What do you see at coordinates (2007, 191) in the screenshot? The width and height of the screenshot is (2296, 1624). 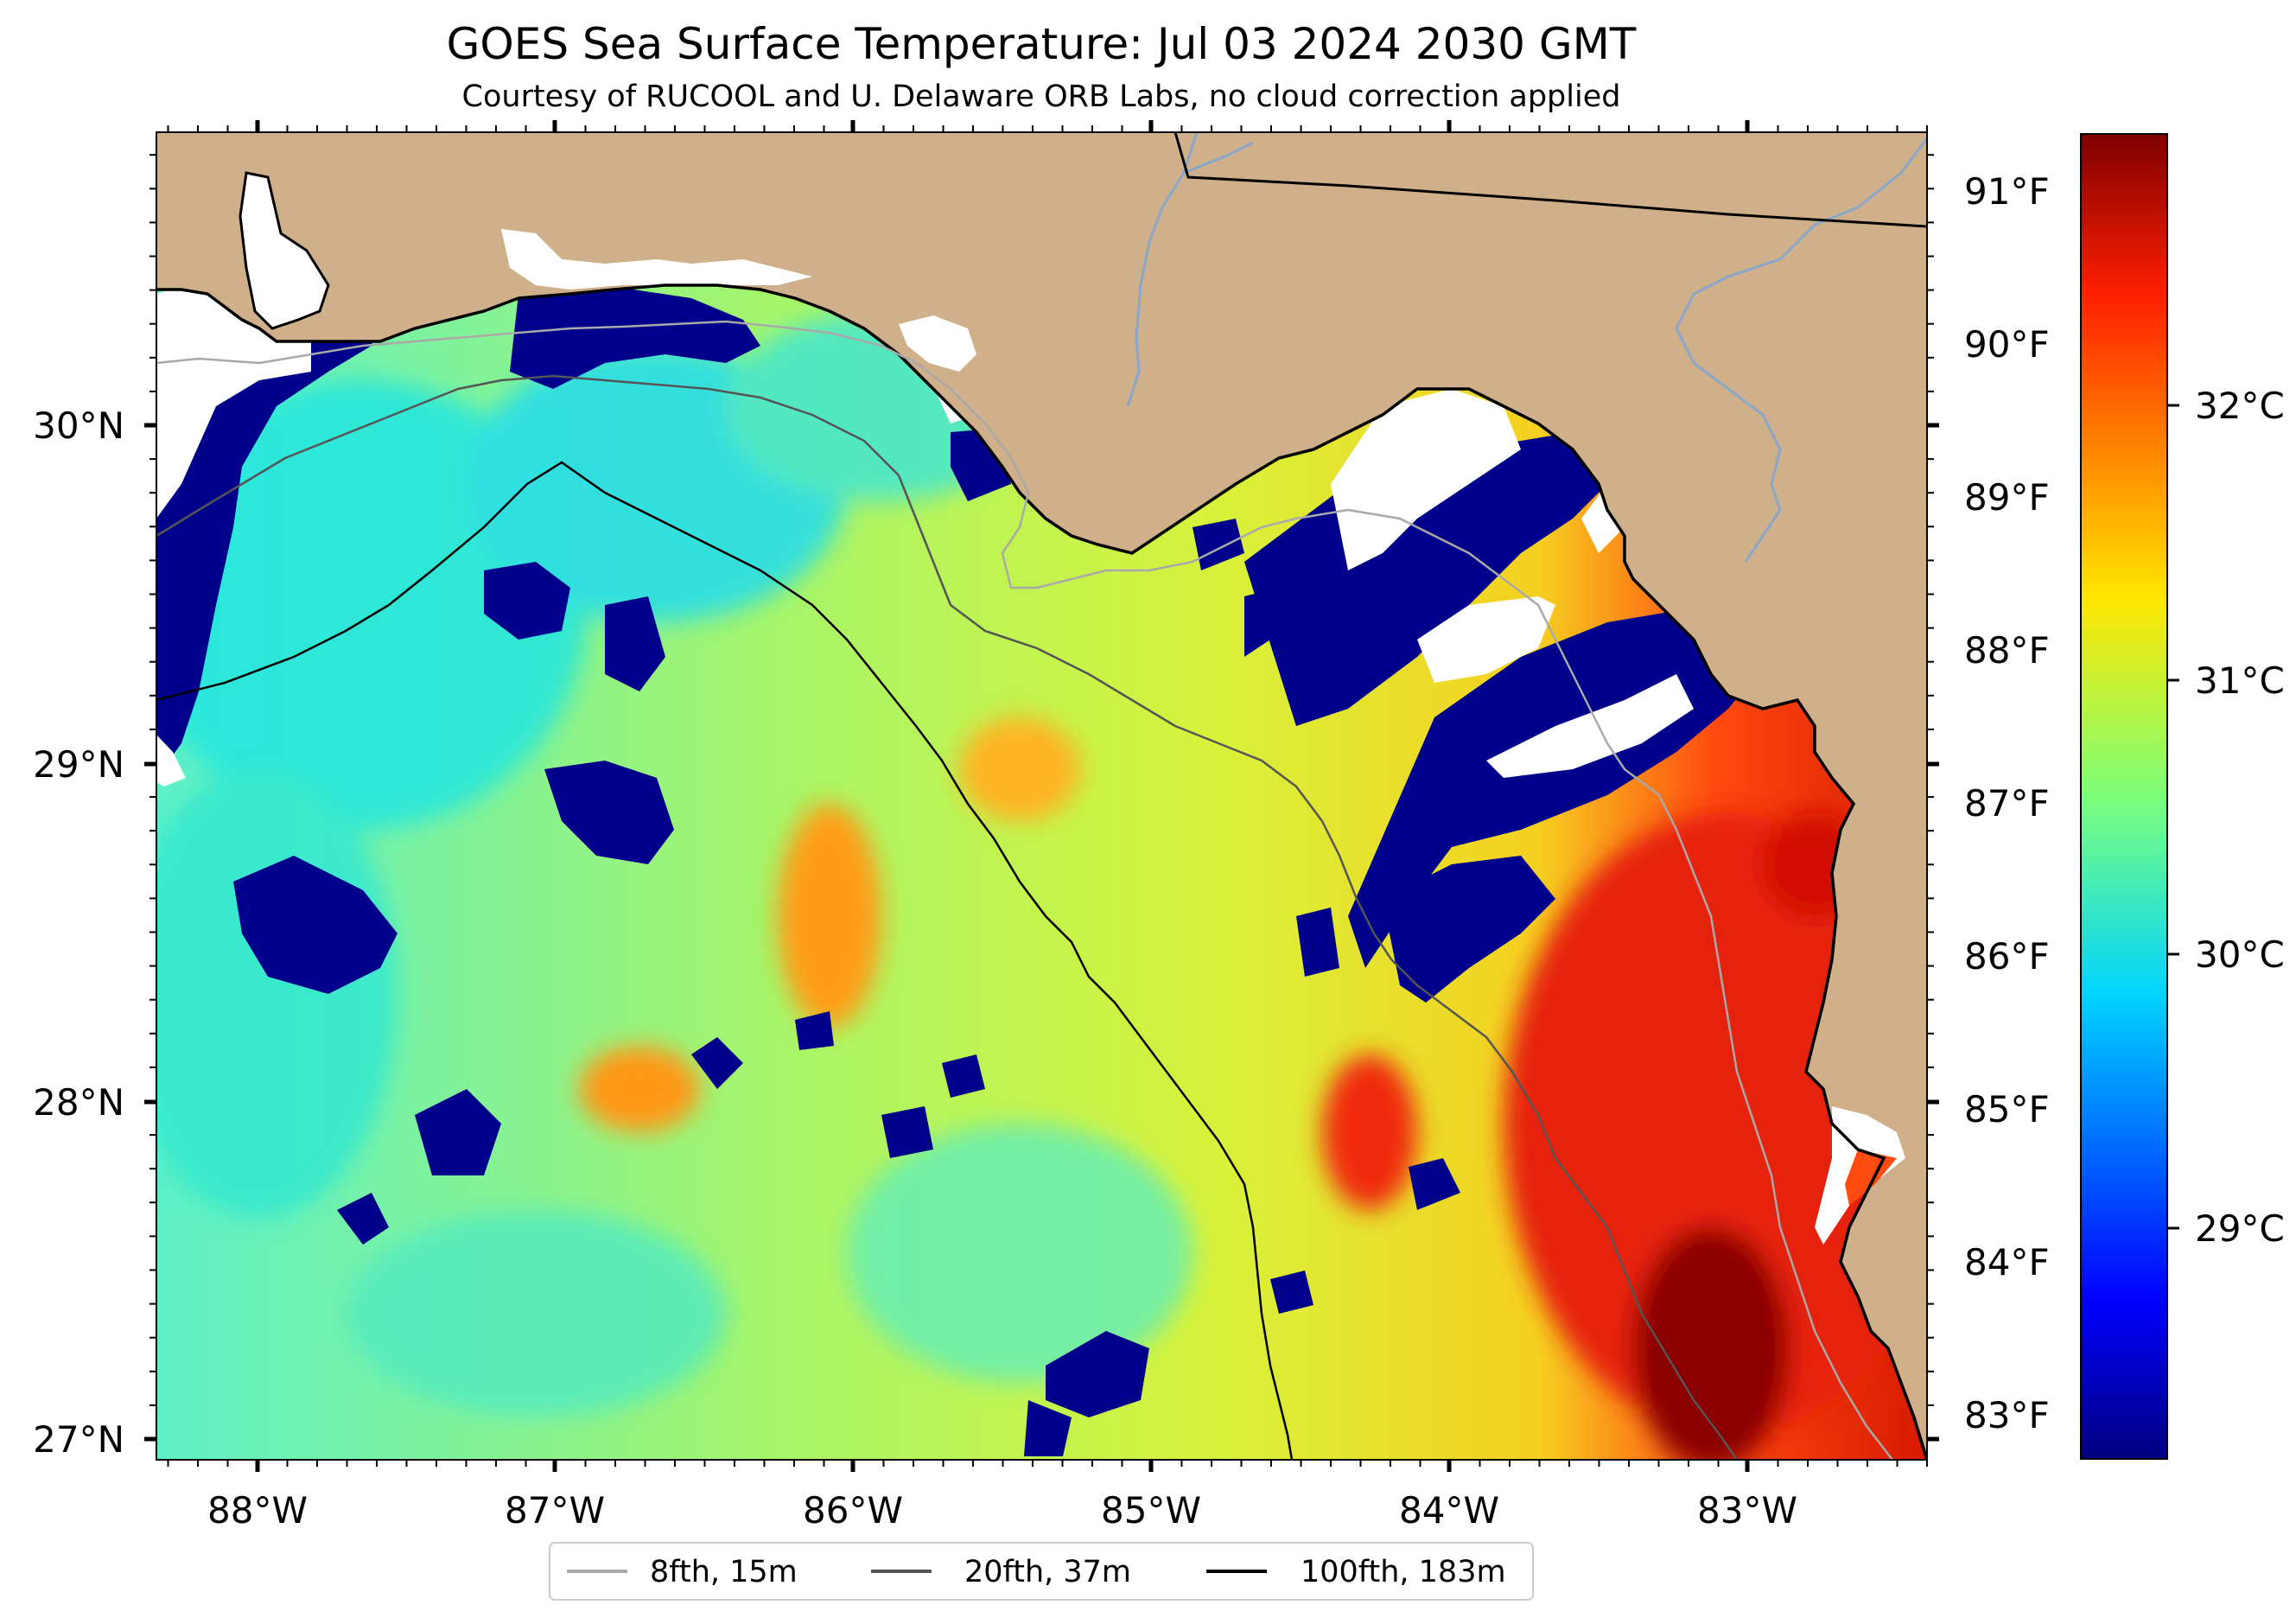 I see `f-label-91: 91°F` at bounding box center [2007, 191].